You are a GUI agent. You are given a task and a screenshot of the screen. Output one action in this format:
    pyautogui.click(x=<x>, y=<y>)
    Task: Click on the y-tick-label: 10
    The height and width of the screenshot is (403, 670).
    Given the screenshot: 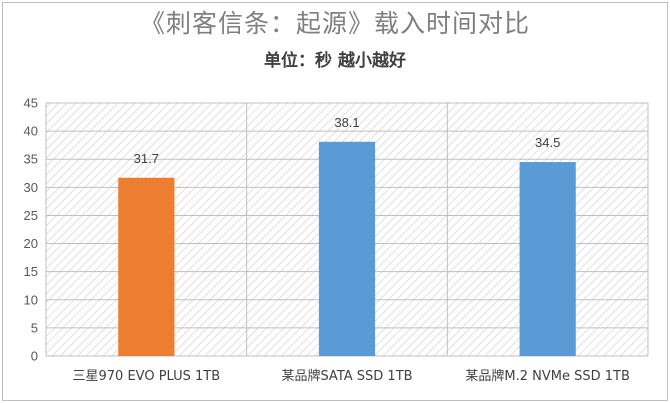 What is the action you would take?
    pyautogui.click(x=31, y=299)
    